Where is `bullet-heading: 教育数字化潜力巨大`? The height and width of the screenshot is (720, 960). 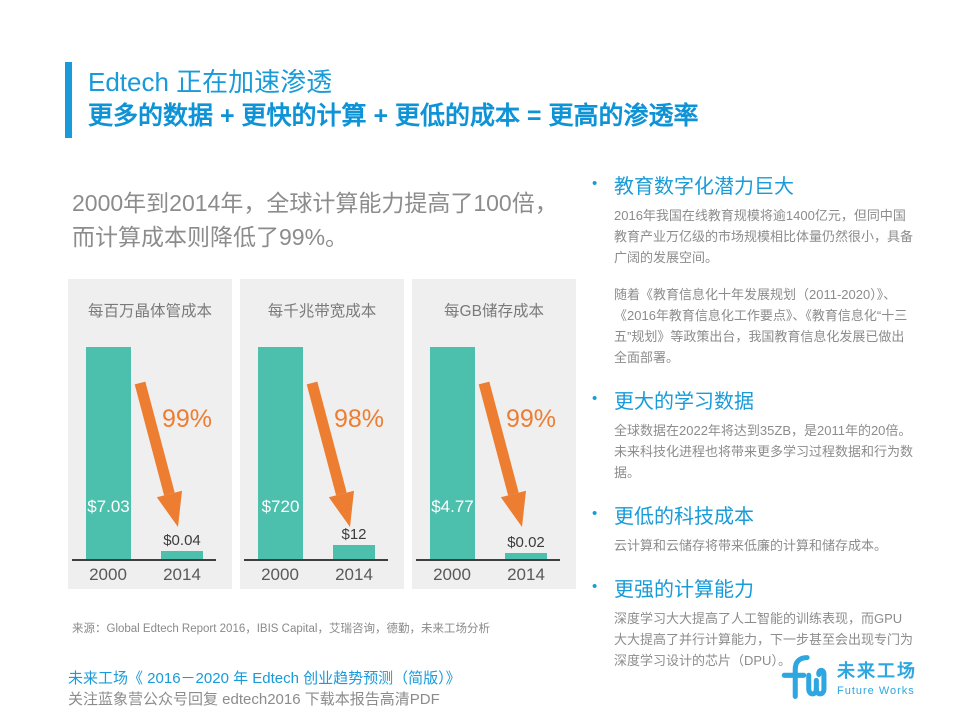 bullet-heading: 教育数字化潜力巨大 is located at coordinates (704, 187).